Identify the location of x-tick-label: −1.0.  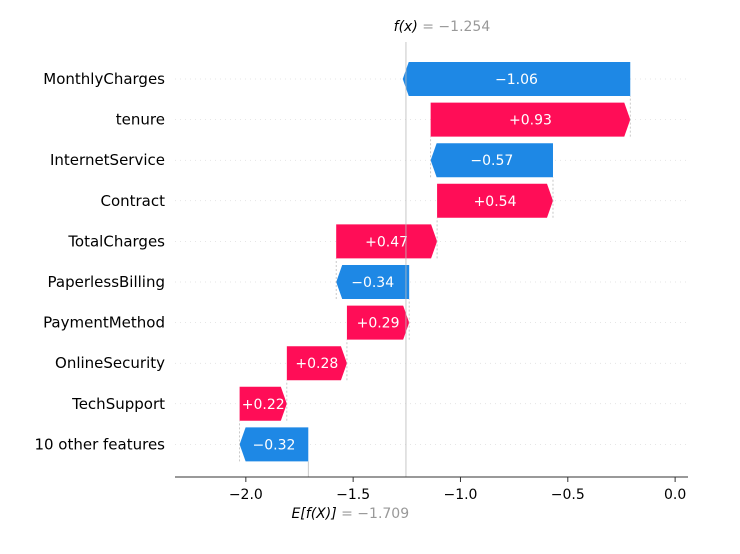
(460, 495).